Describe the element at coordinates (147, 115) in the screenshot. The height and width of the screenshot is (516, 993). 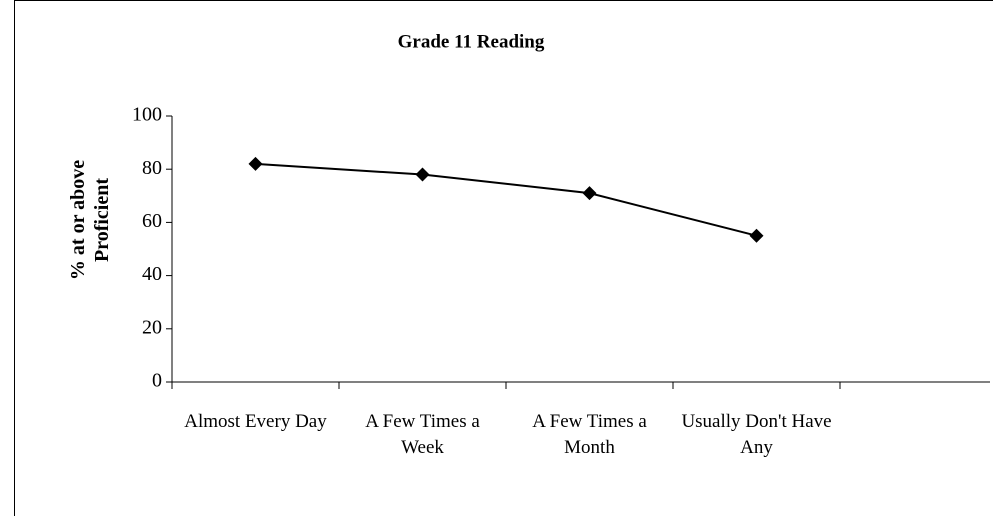
I see `y-tick-label: 100` at that location.